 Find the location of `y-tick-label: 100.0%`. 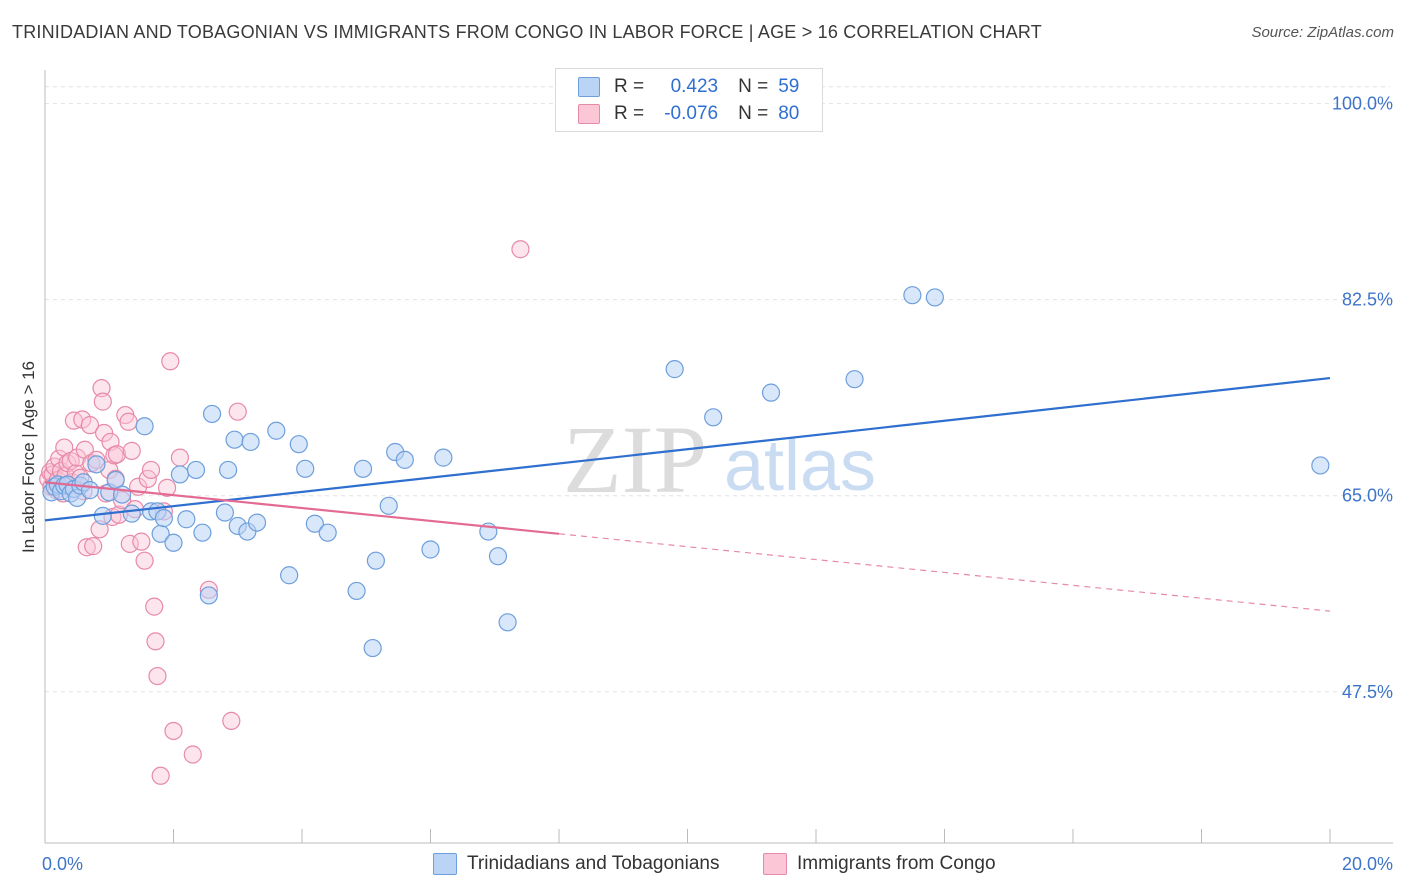

y-tick-label: 100.0% is located at coordinates (1362, 104).